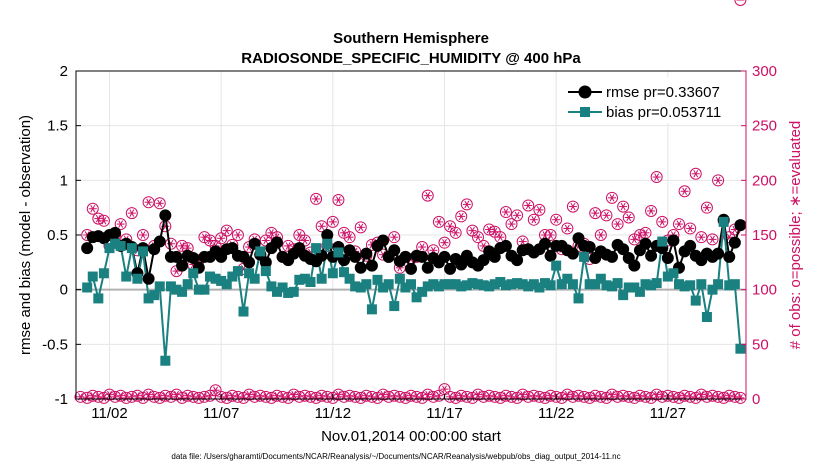 The width and height of the screenshot is (830, 470). Describe the element at coordinates (148, 394) in the screenshot. I see `obs-baseline-marker` at that location.